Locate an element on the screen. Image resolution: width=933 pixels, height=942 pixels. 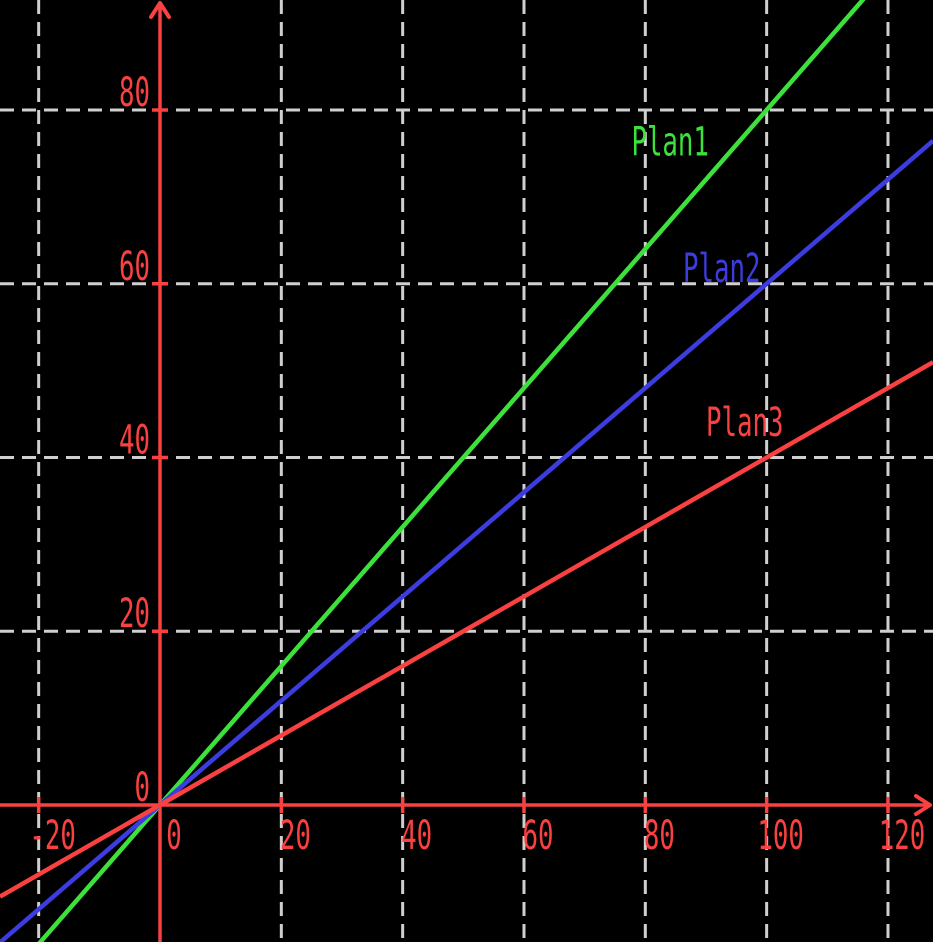
x-tick-label-100: 100 is located at coordinates (780, 836).